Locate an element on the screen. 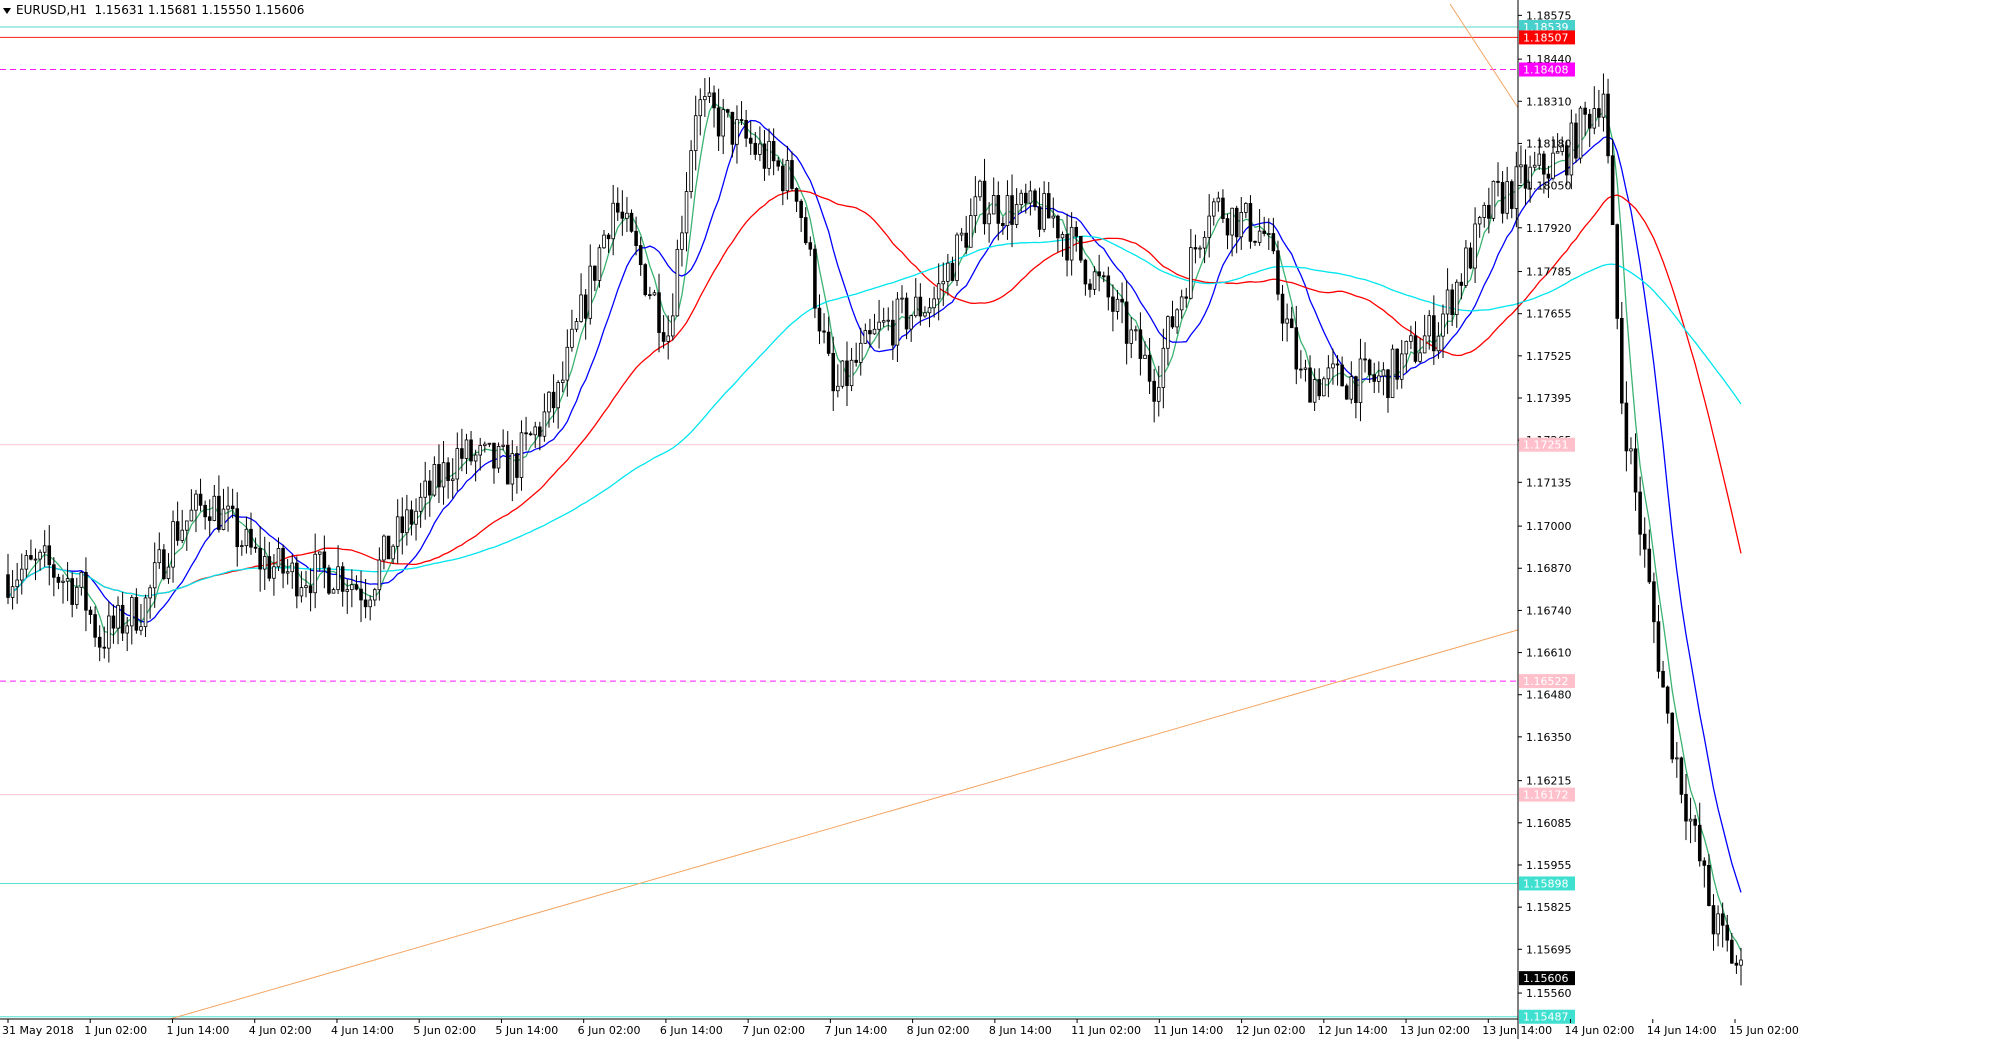 This screenshot has width=2000, height=1039. y-tick-label: 1.17000 is located at coordinates (1549, 526).